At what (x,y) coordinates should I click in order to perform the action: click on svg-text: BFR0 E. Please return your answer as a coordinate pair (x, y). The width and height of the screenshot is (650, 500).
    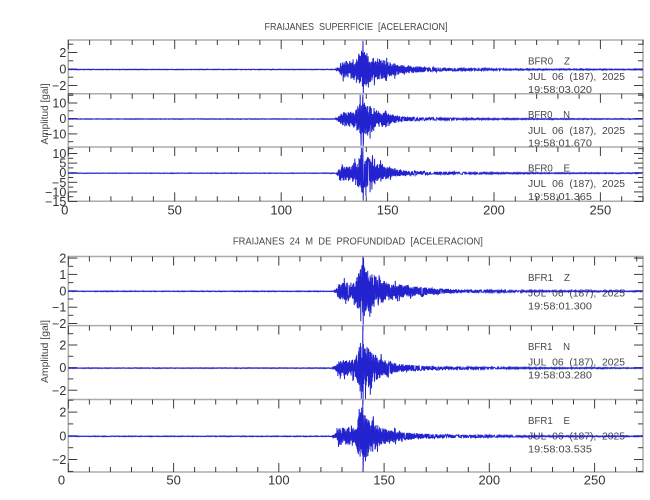
    Looking at the image, I should click on (549, 168).